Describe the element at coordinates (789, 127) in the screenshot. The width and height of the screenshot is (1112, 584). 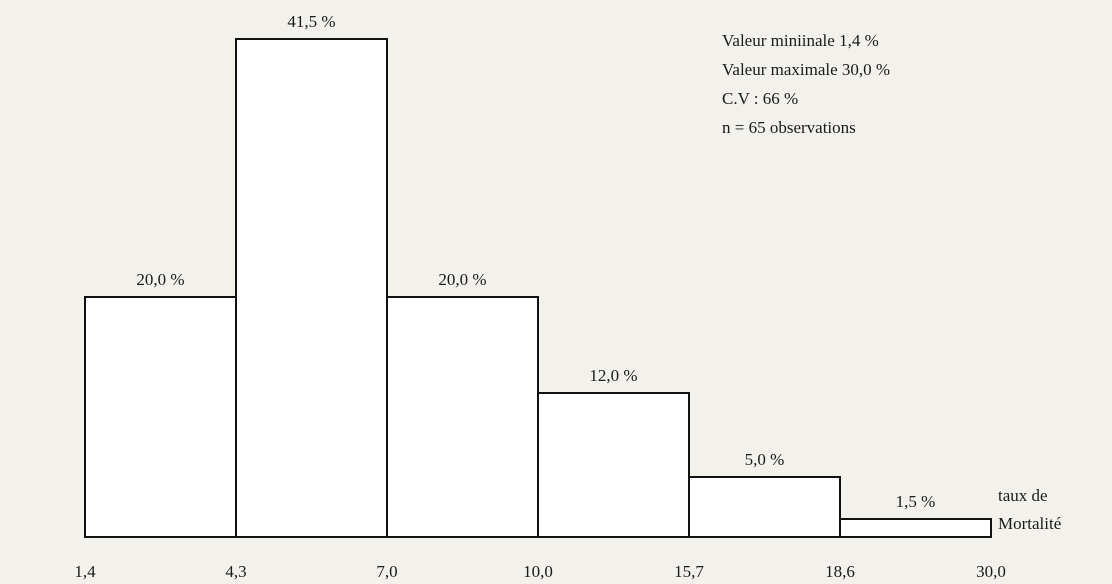
I see `annotation: n = 65 observations` at that location.